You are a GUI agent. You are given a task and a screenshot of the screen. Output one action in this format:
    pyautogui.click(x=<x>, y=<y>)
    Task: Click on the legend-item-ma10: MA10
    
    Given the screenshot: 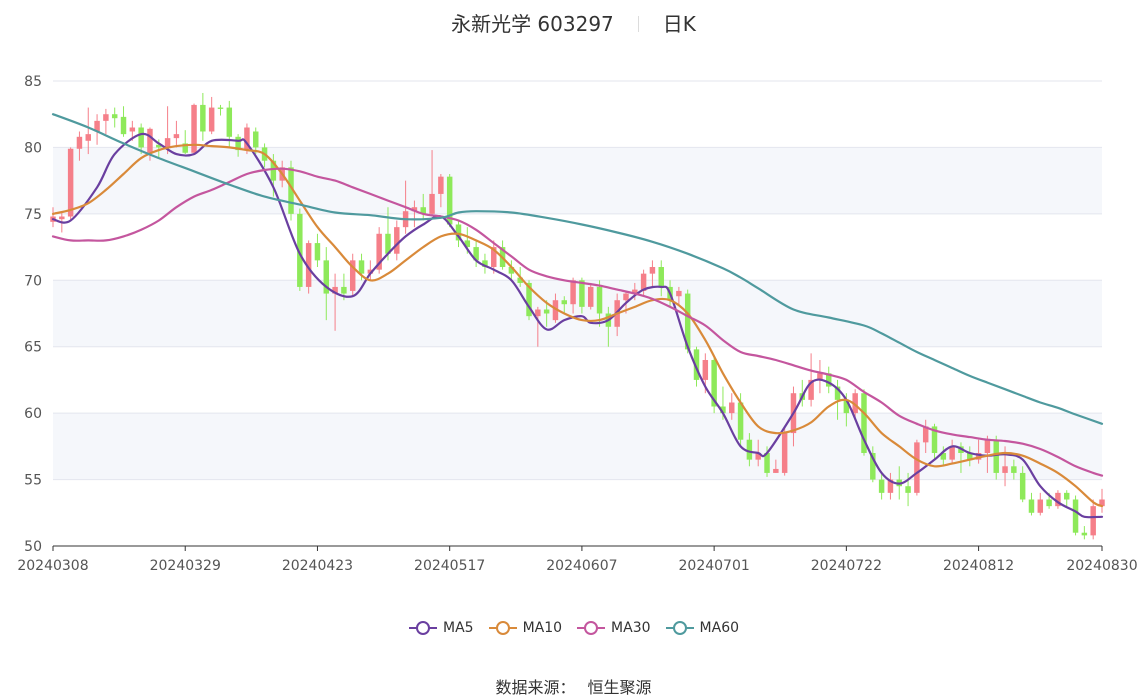 What is the action you would take?
    pyautogui.click(x=525, y=628)
    